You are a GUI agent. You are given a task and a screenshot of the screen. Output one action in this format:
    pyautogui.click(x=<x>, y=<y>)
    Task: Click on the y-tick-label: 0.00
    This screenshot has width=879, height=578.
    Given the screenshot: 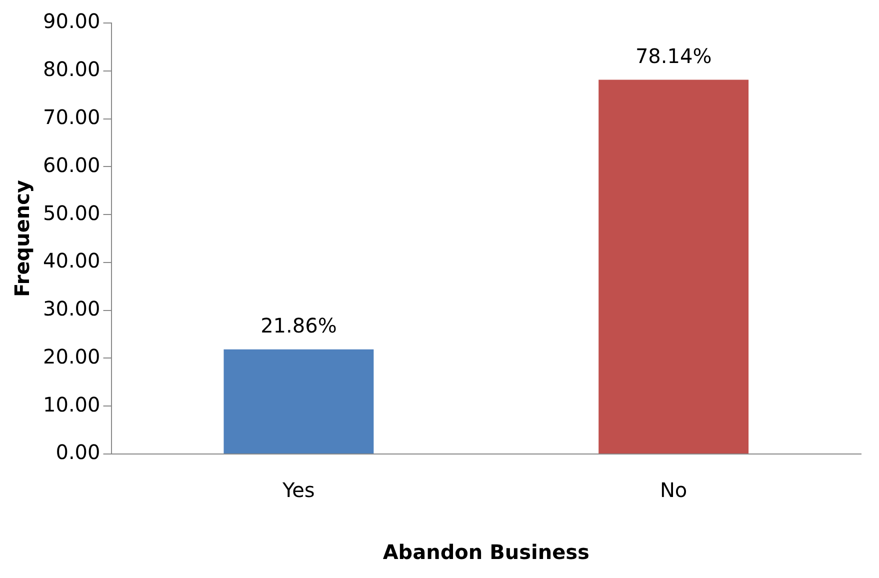 What is the action you would take?
    pyautogui.click(x=78, y=452)
    